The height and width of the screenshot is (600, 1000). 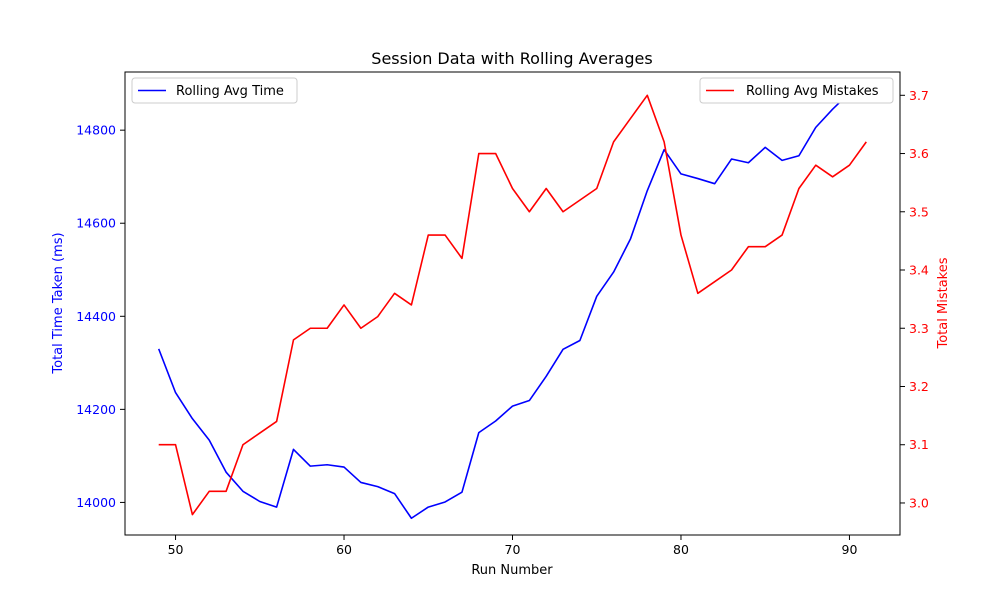 What do you see at coordinates (512, 570) in the screenshot?
I see `x-axis-title: Run Number` at bounding box center [512, 570].